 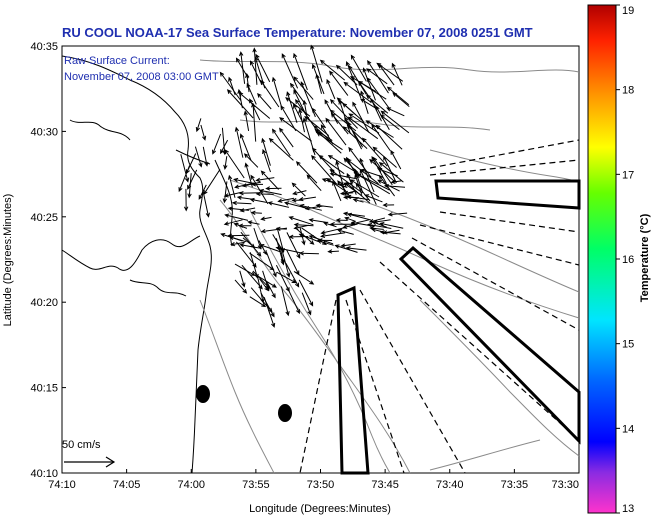 I want to click on x-tick-label: 73:35, so click(x=515, y=485).